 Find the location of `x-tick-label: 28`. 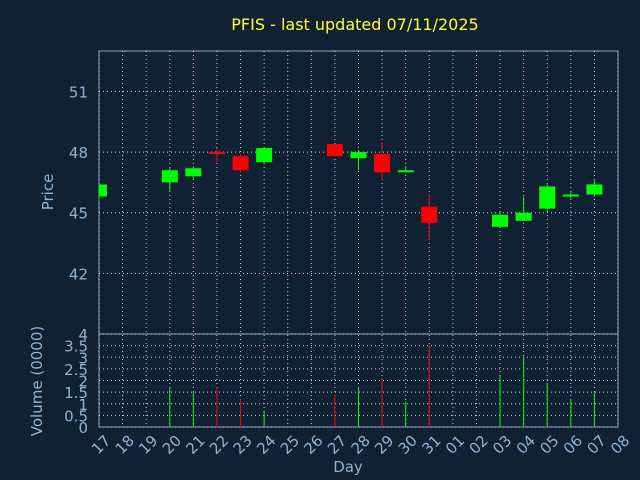

x-tick-label: 28 is located at coordinates (361, 445).